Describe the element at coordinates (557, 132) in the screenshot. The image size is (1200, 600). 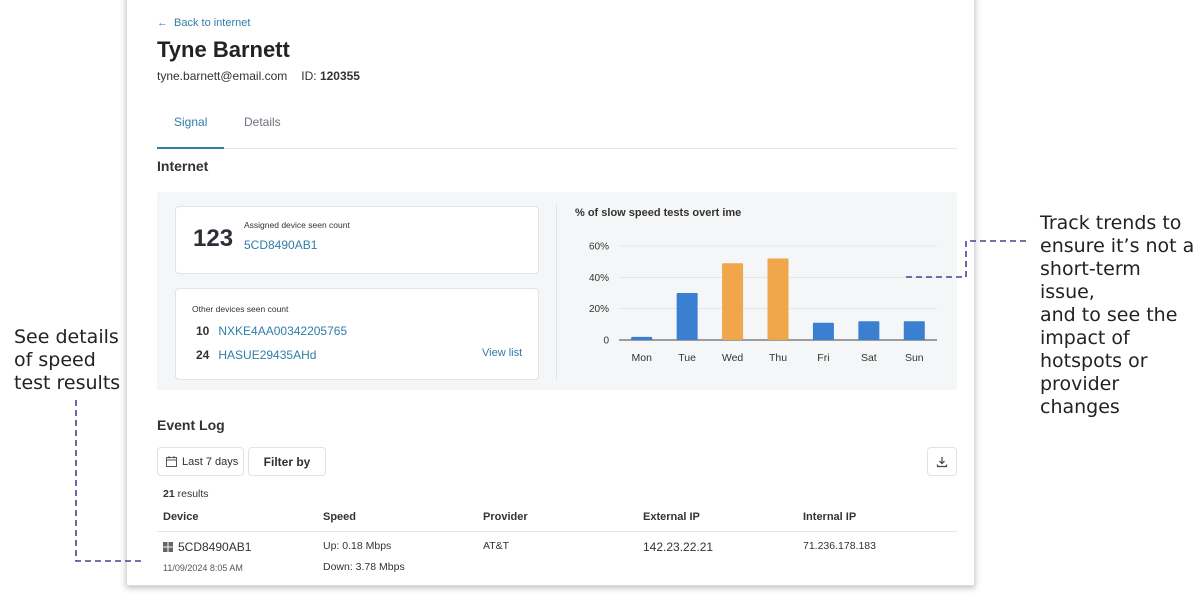
I see `tab-bar: Signal Details` at that location.